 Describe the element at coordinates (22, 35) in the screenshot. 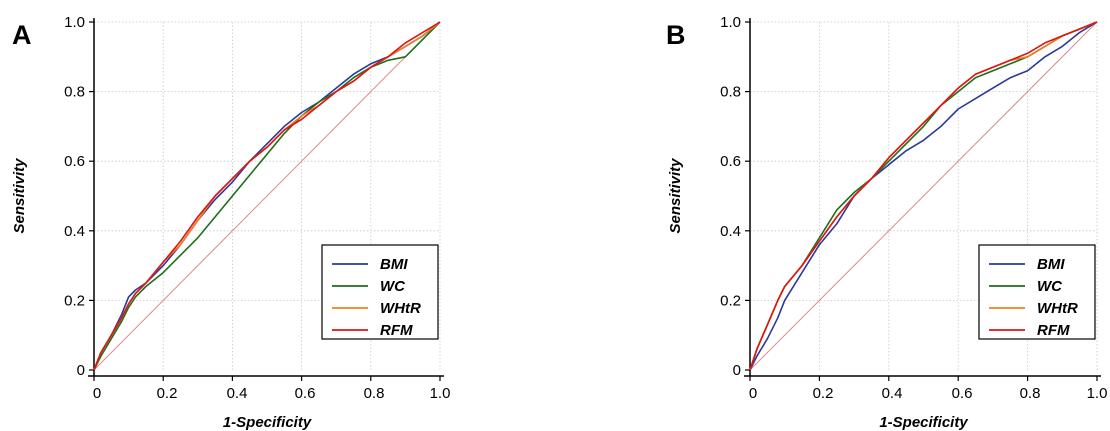

I see `panel-label: A` at that location.